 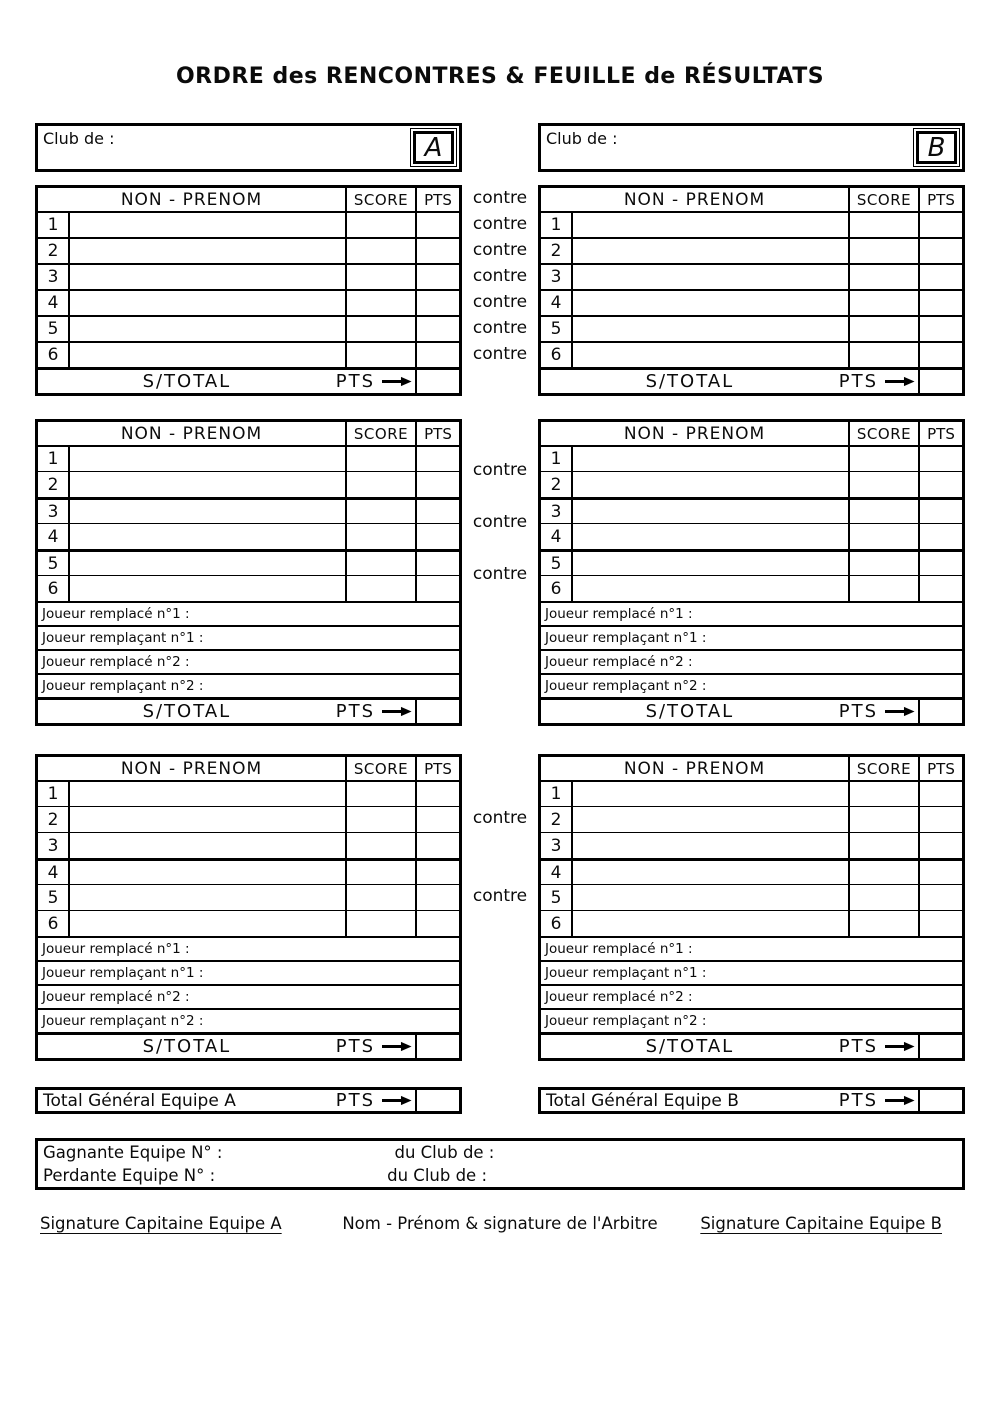 What do you see at coordinates (308, 1152) in the screenshot?
I see `winner-team-number-field` at bounding box center [308, 1152].